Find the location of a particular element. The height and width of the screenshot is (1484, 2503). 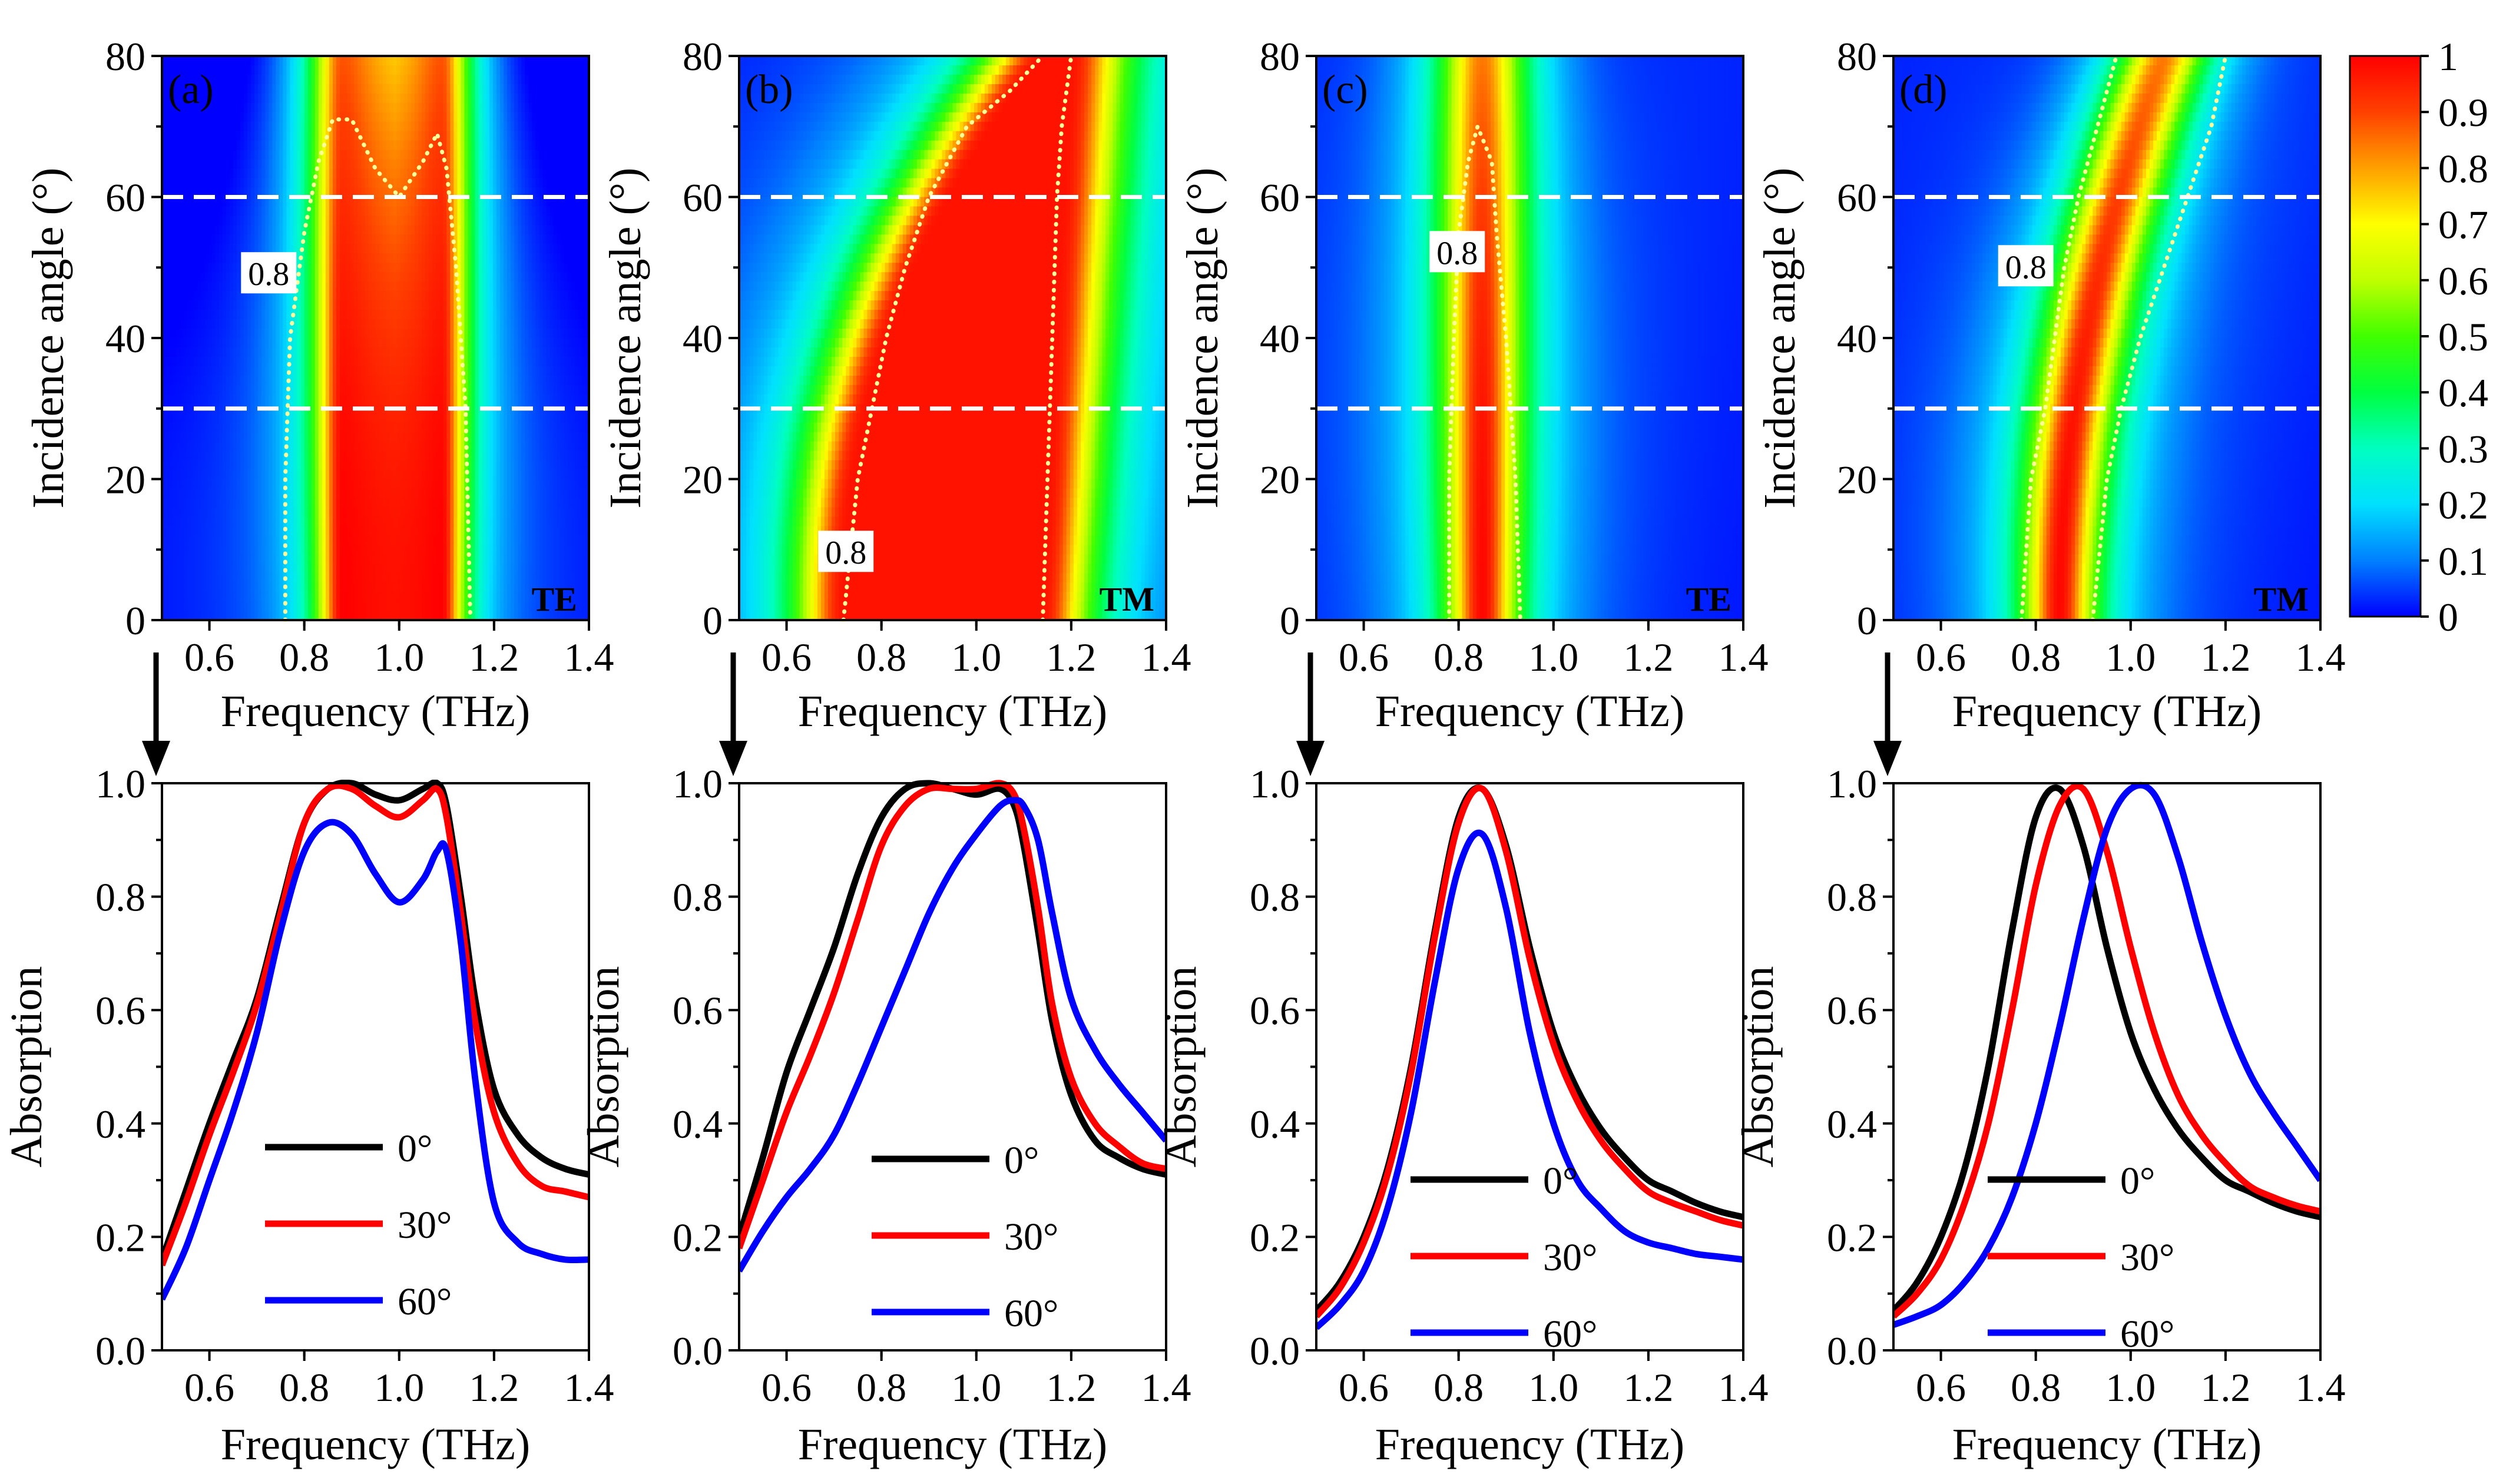

series-line-30deg is located at coordinates (952, 1015).